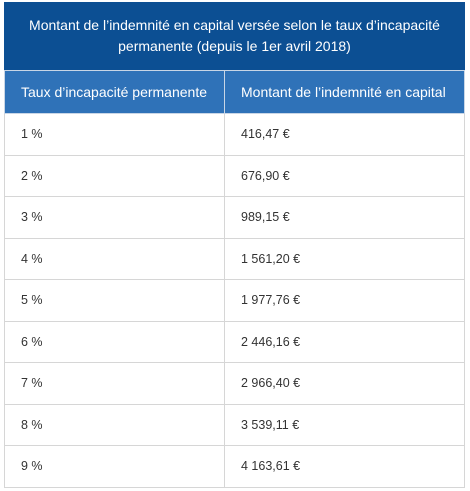  Describe the element at coordinates (344, 466) in the screenshot. I see `amount-cell: 4 163,61 €` at that location.